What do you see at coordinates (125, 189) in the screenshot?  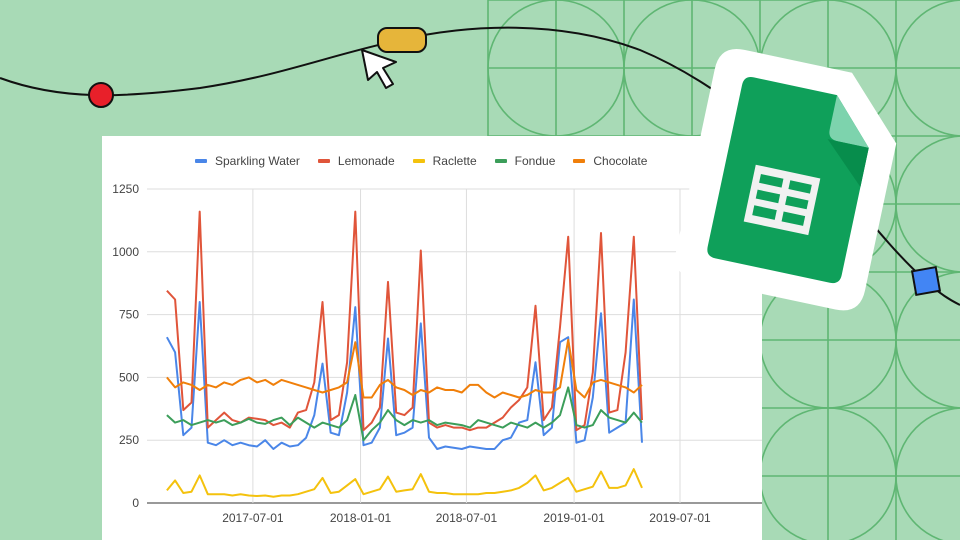 I see `y-tick-label: 1250` at bounding box center [125, 189].